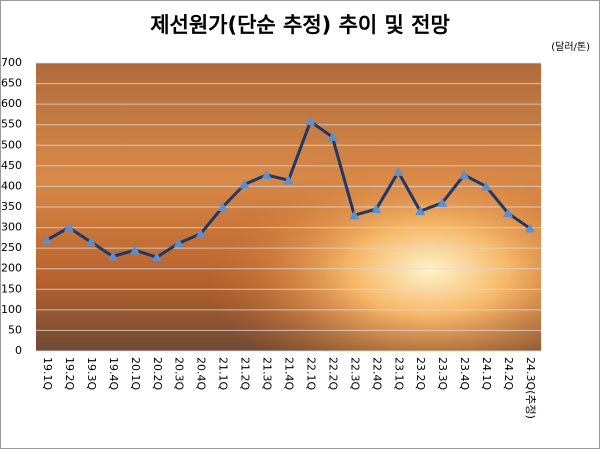  Describe the element at coordinates (354, 373) in the screenshot. I see `x-tick-label: 22.3Q` at that location.